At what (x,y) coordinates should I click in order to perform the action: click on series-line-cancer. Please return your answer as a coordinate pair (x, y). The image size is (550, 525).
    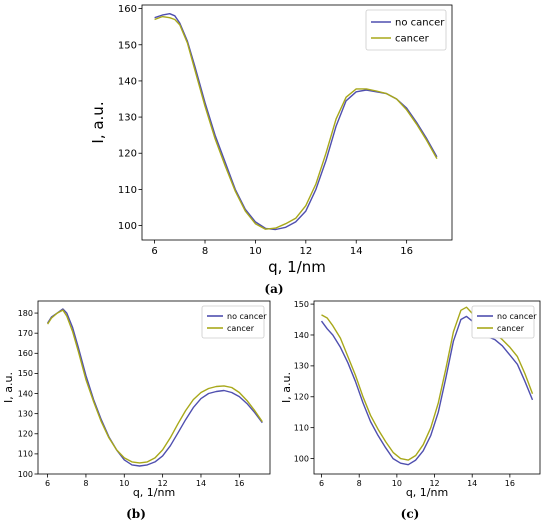
    Looking at the image, I should click on (155, 386).